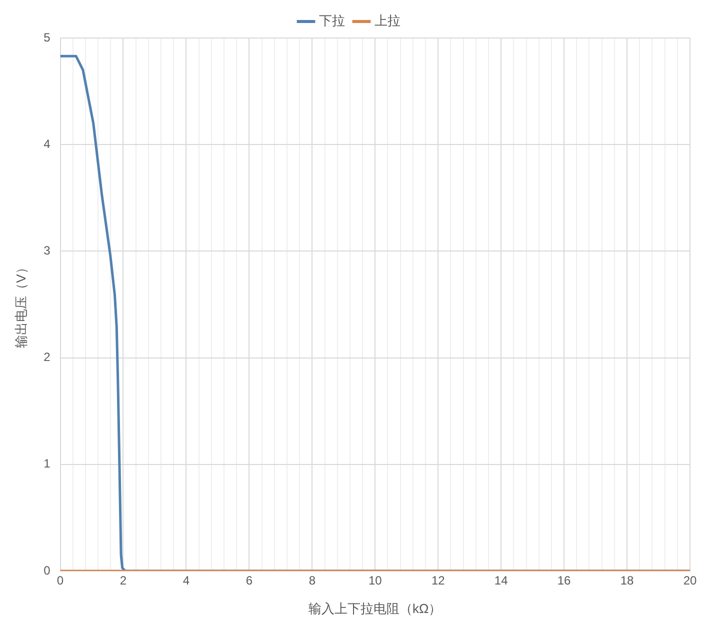  I want to click on y-tick-label: 4, so click(47, 143).